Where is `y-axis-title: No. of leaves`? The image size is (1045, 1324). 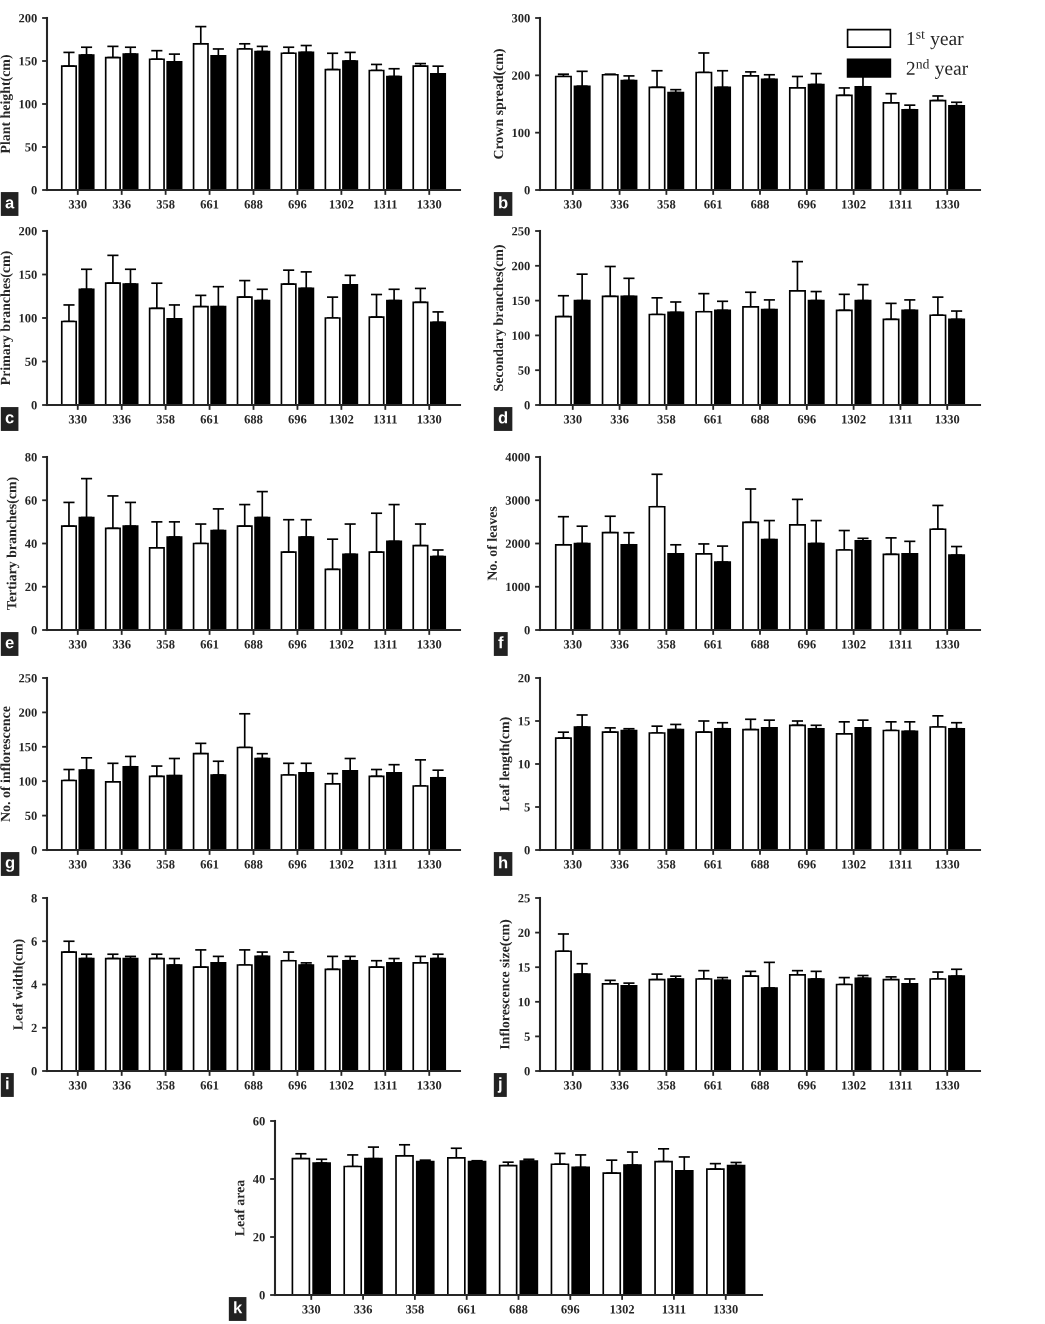 y-axis-title: No. of leaves is located at coordinates (491, 543).